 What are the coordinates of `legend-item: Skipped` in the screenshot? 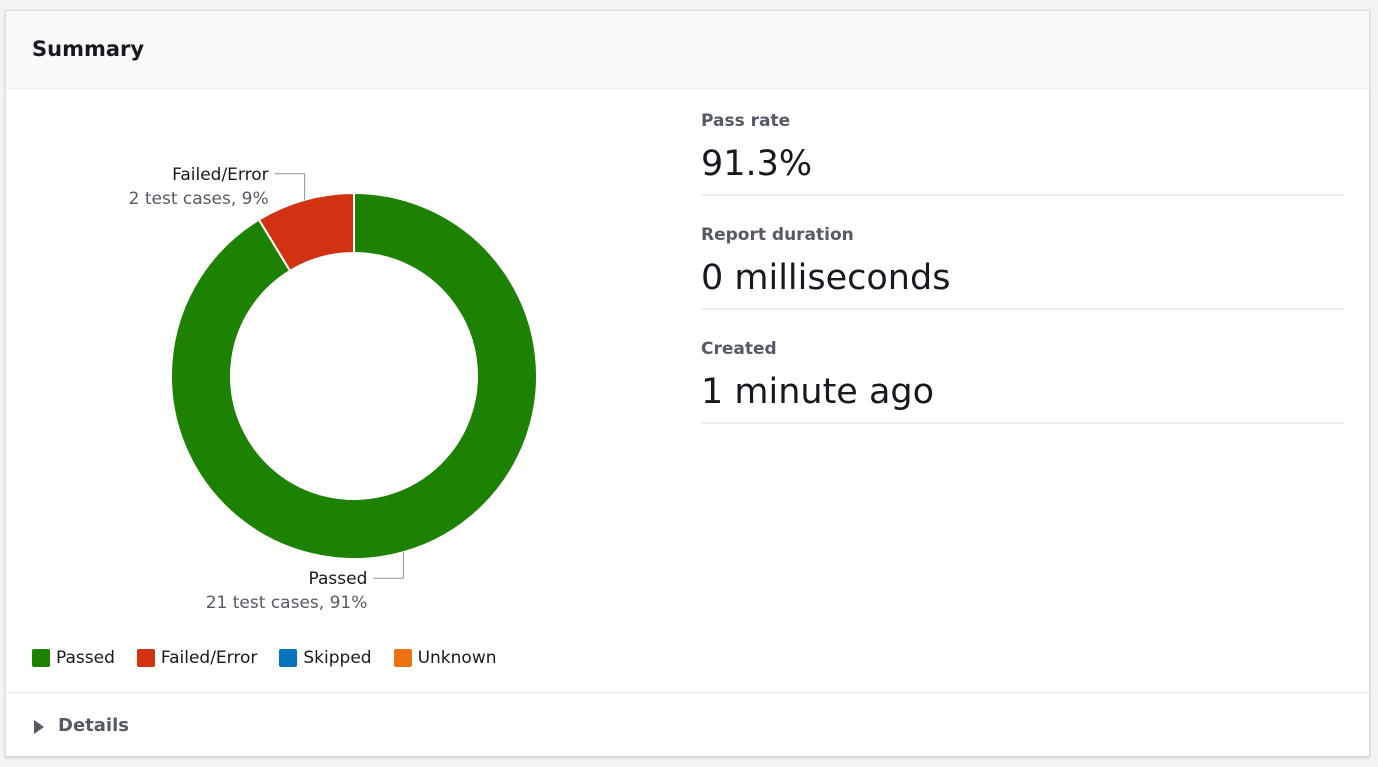 It's located at (325, 658).